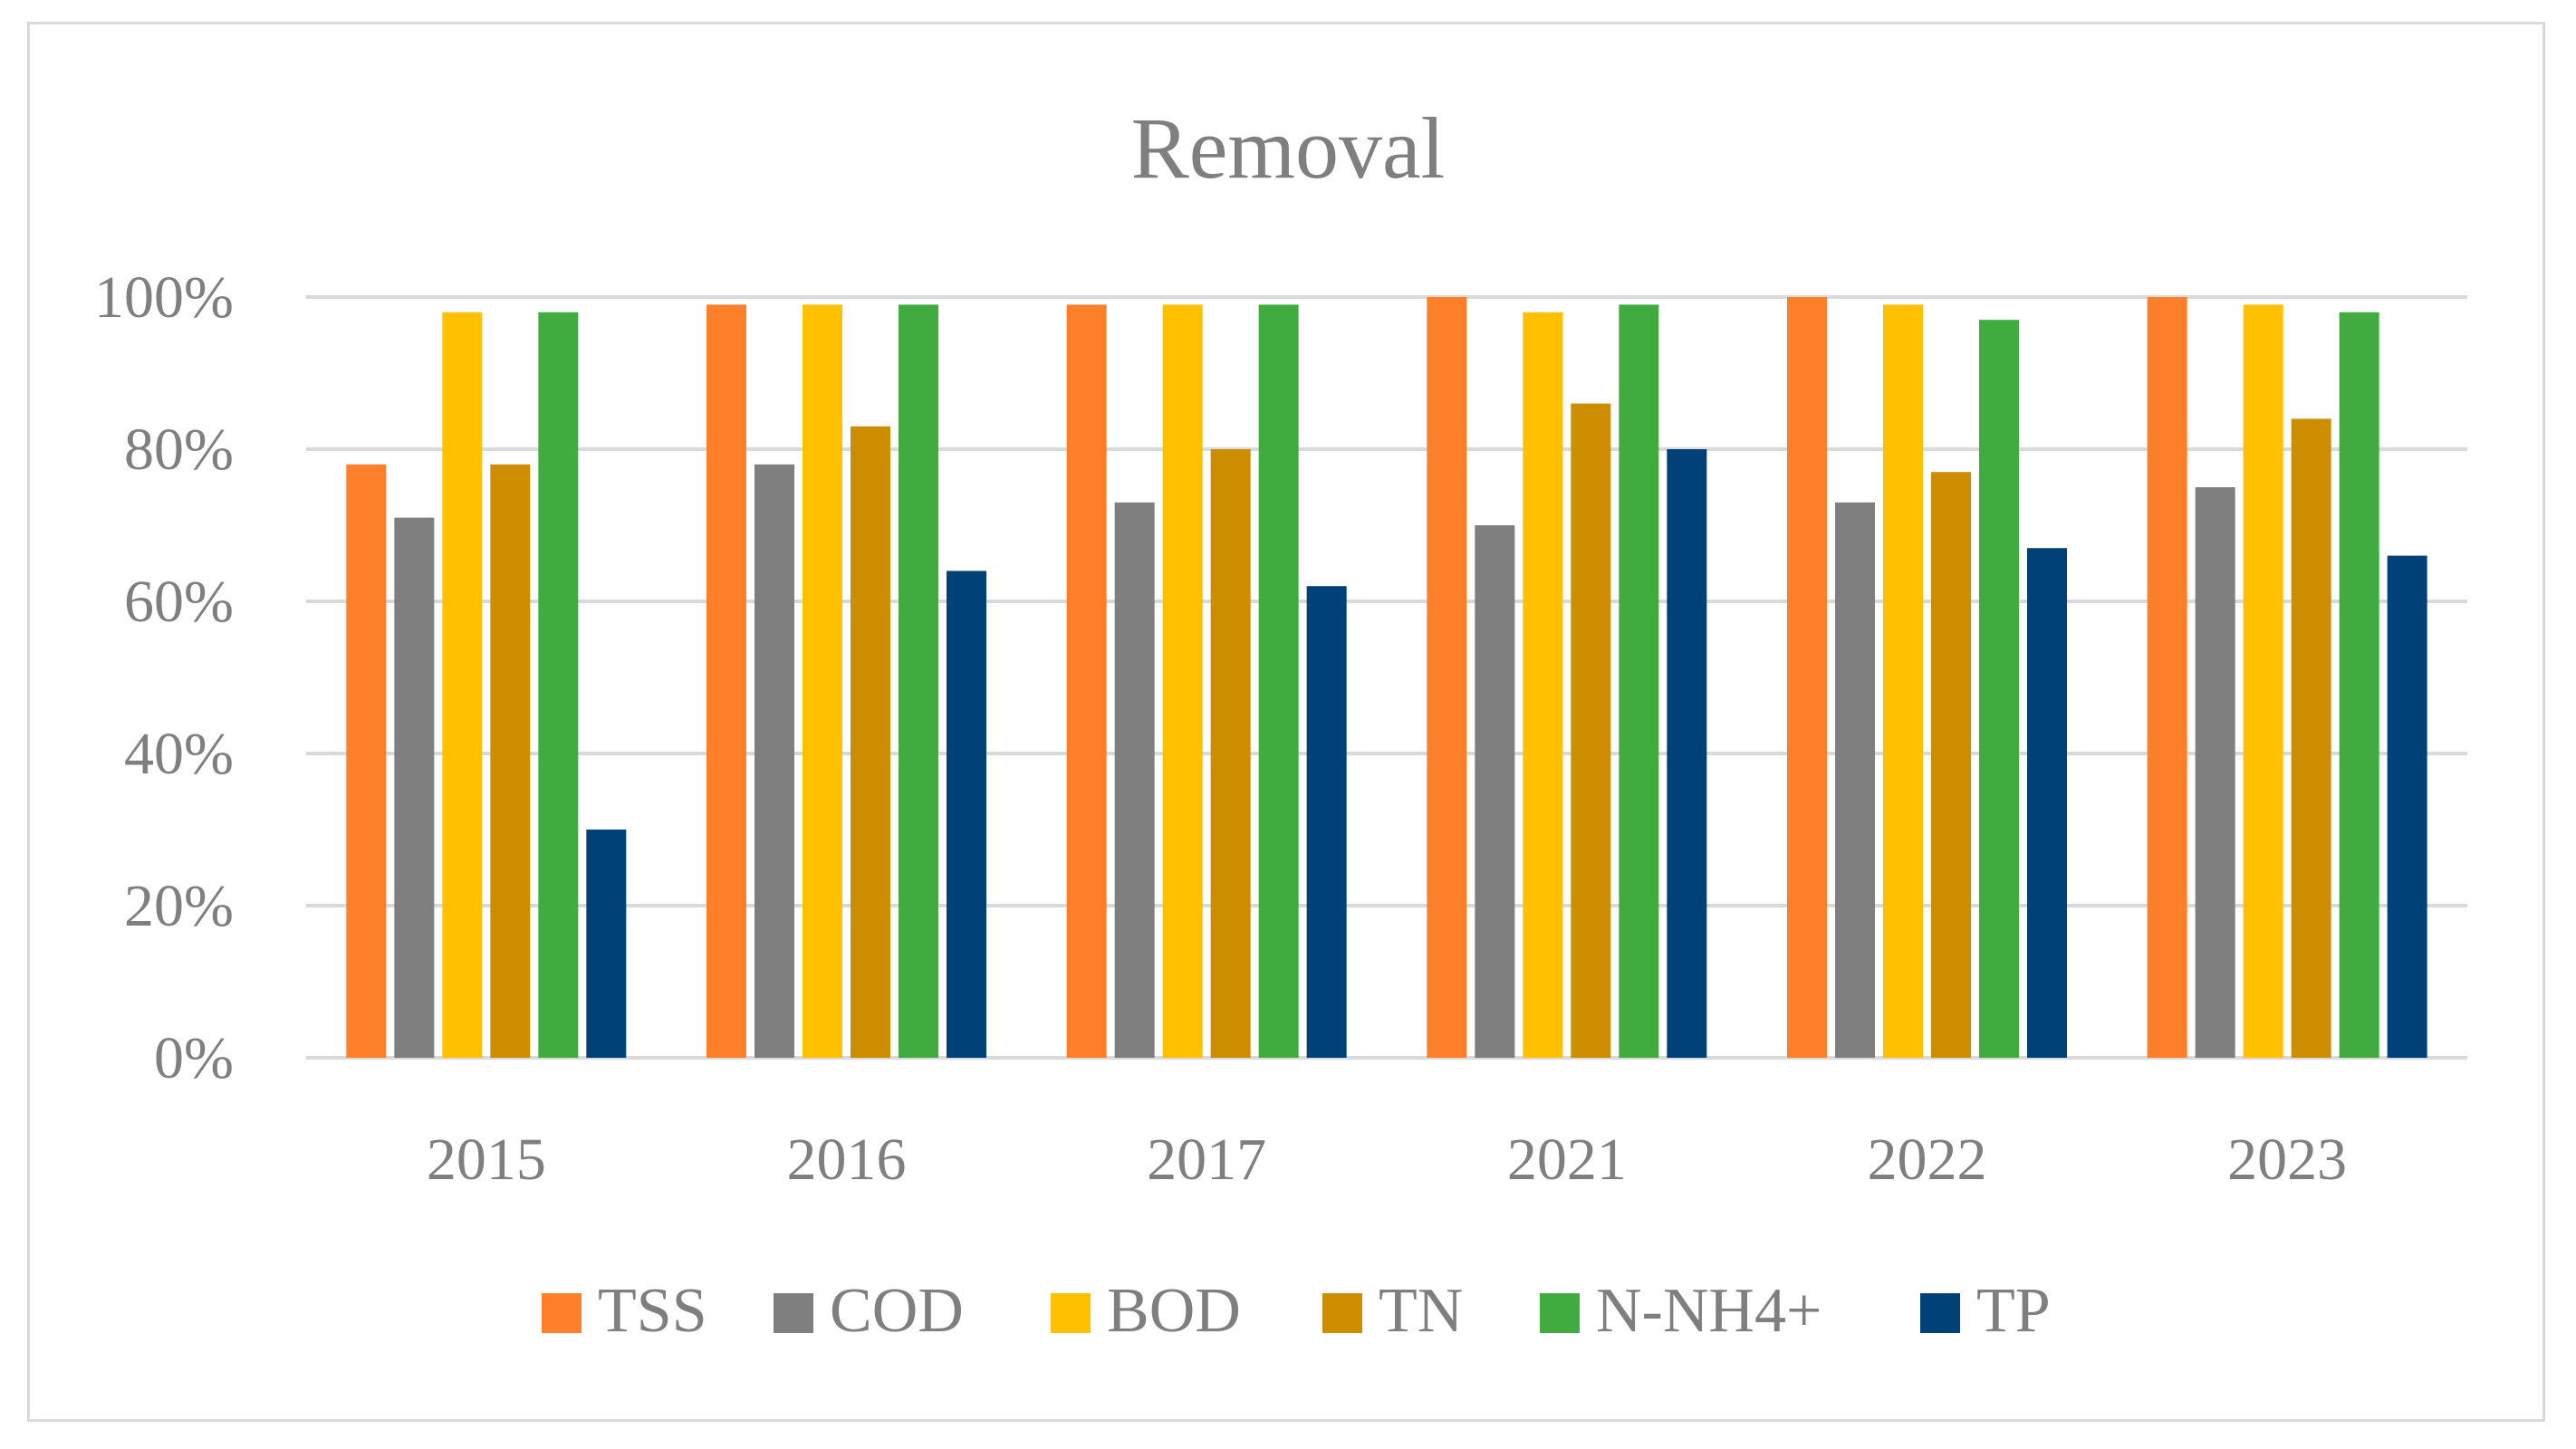 The height and width of the screenshot is (1449, 2576). Describe the element at coordinates (652, 1311) in the screenshot. I see `legend-label: TSS` at that location.